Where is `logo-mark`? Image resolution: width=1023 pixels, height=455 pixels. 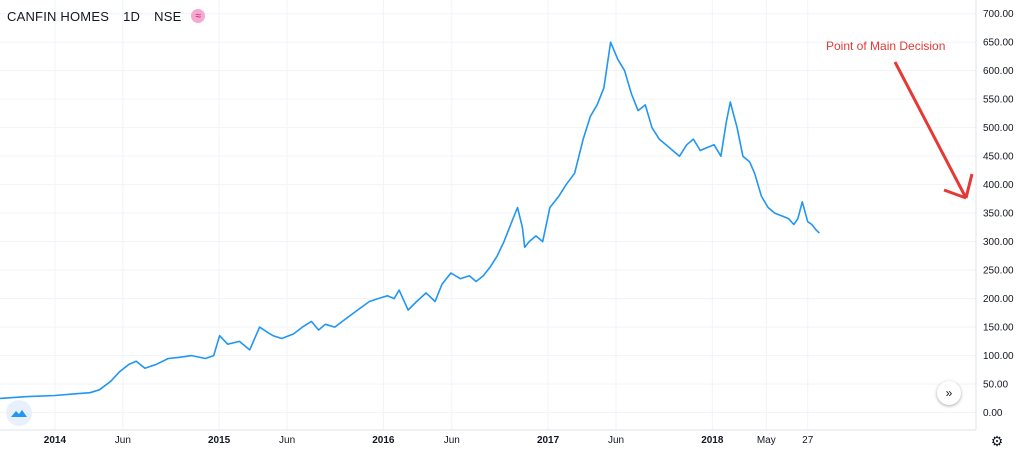 logo-mark is located at coordinates (19, 413).